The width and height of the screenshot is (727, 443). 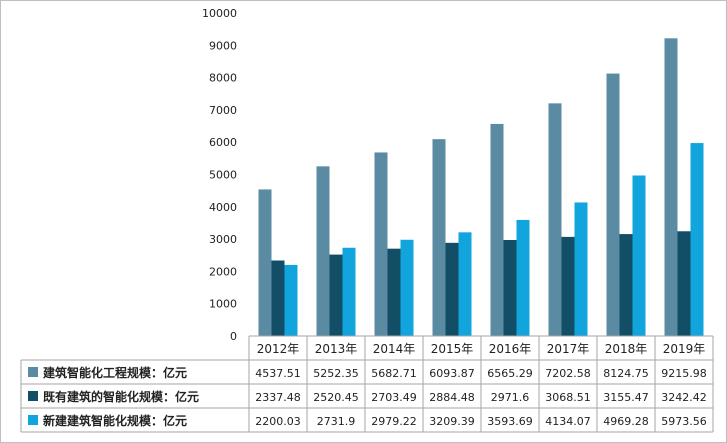 I want to click on table-cell-value: 3242.42, so click(x=684, y=397).